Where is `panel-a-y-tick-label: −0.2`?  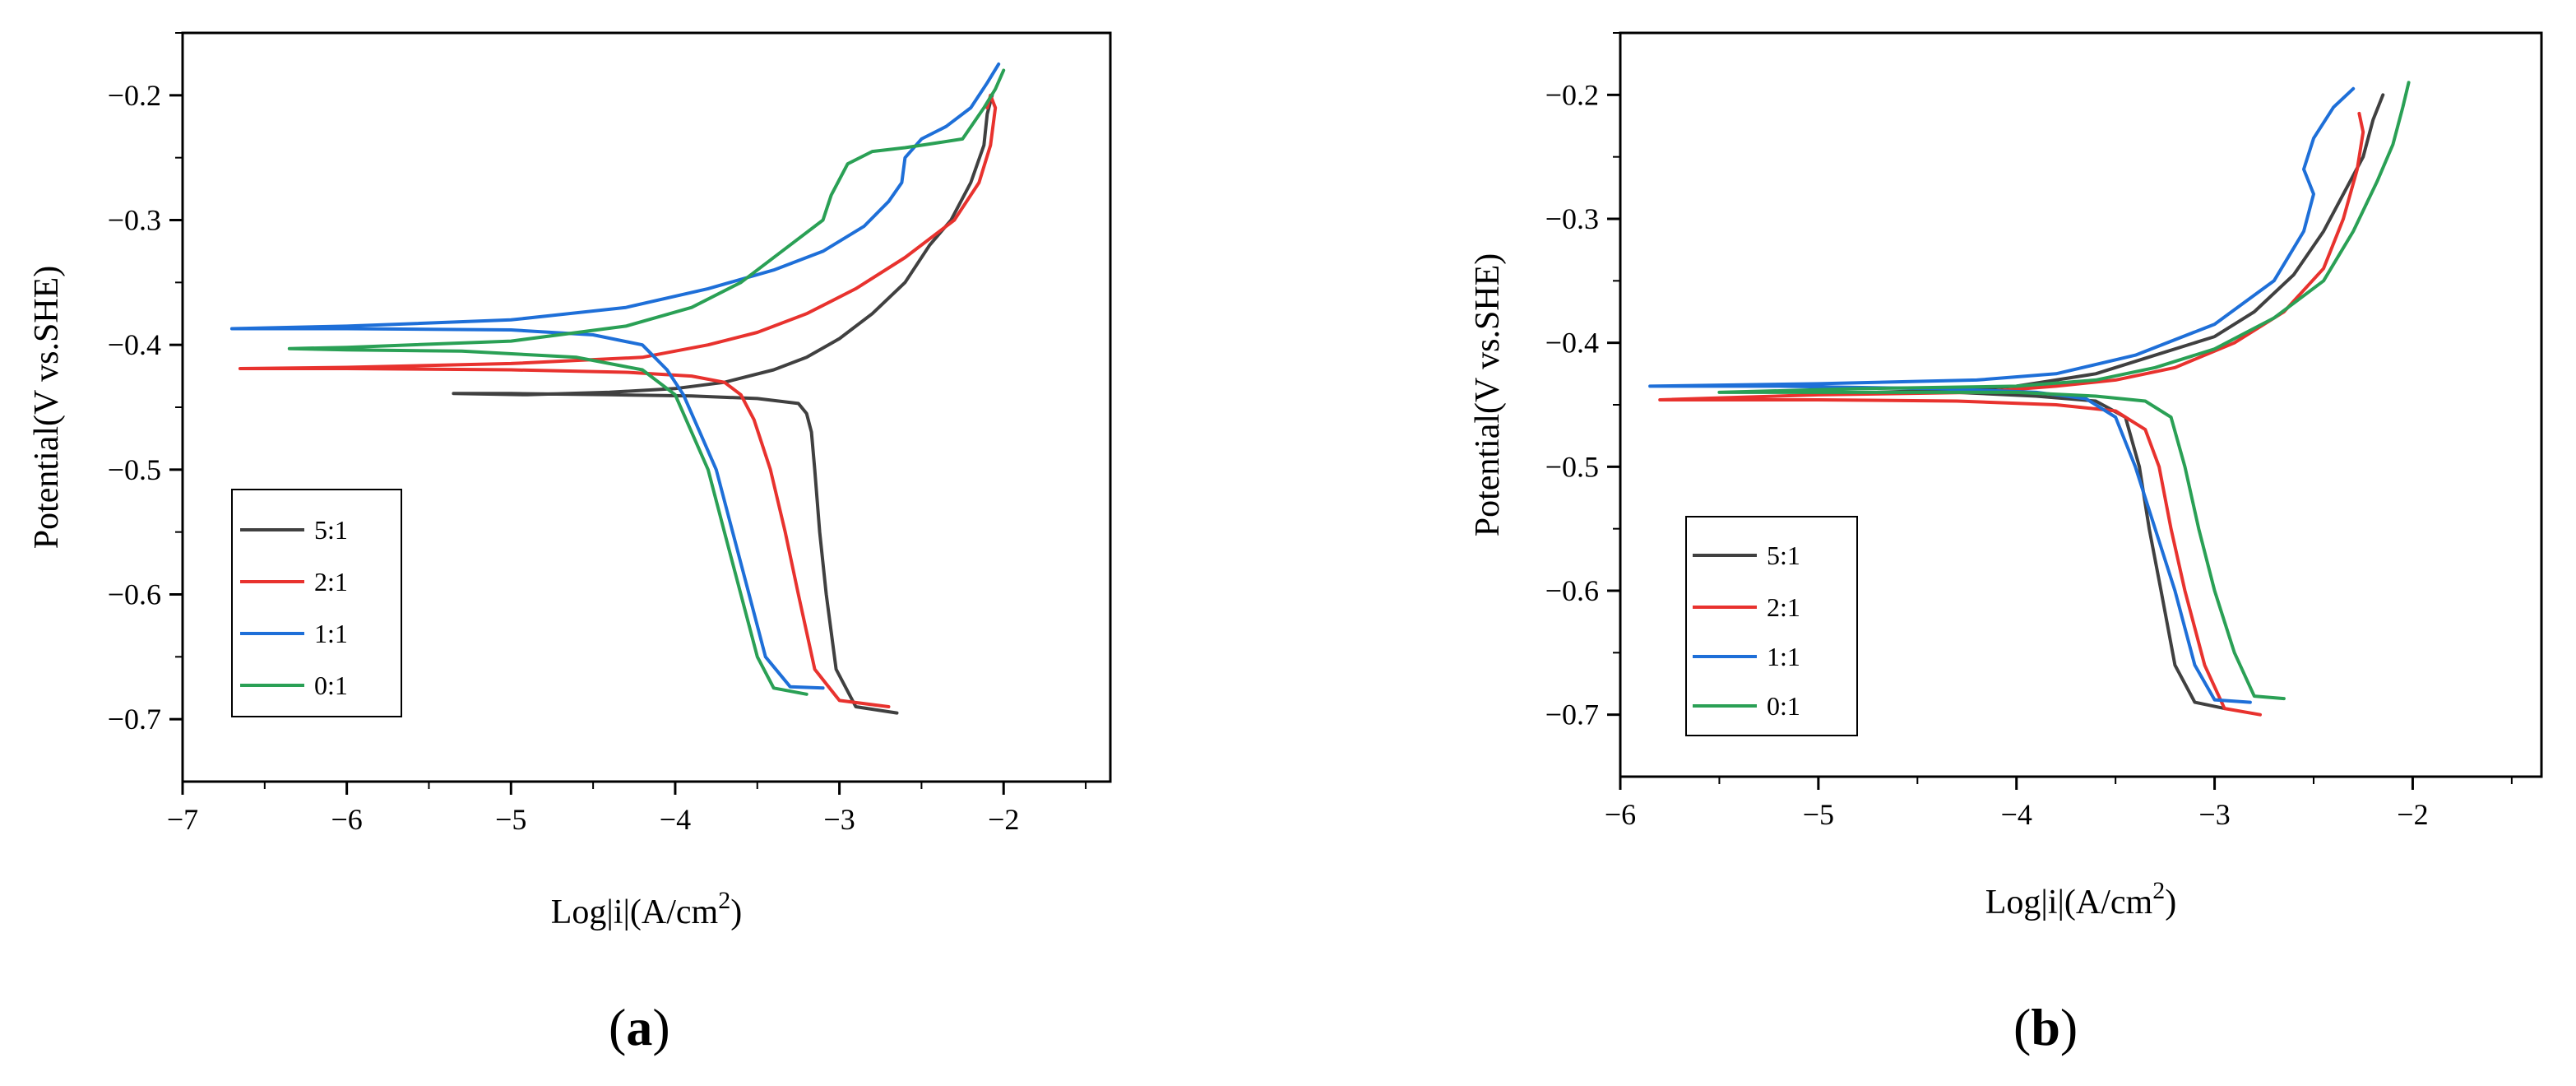 panel-a-y-tick-label: −0.2 is located at coordinates (135, 95).